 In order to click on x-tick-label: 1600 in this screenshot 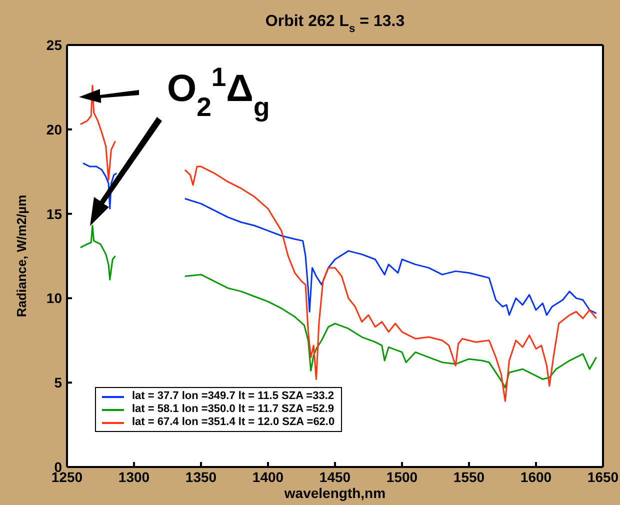, I will do `click(536, 476)`.